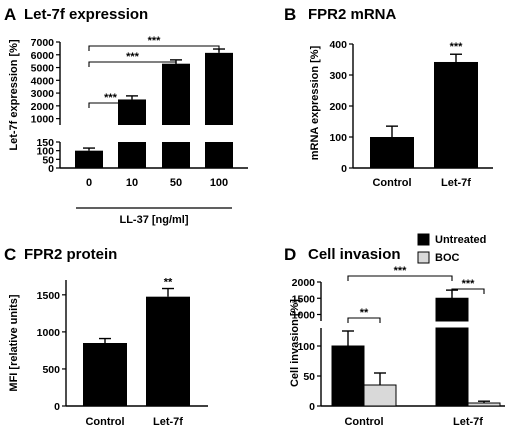 This screenshot has height=440, width=520. I want to click on panel-a-ytick-up-1000-label: 1000, so click(43, 120).